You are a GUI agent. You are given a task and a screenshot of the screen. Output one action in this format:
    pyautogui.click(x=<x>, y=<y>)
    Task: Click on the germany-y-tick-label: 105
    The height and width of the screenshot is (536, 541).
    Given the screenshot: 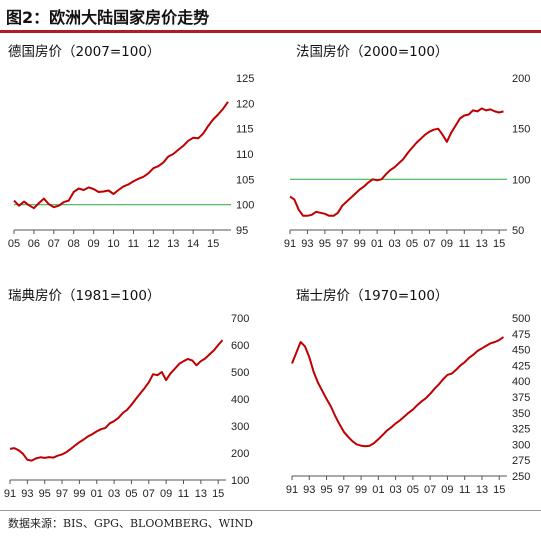 What is the action you would take?
    pyautogui.click(x=245, y=180)
    